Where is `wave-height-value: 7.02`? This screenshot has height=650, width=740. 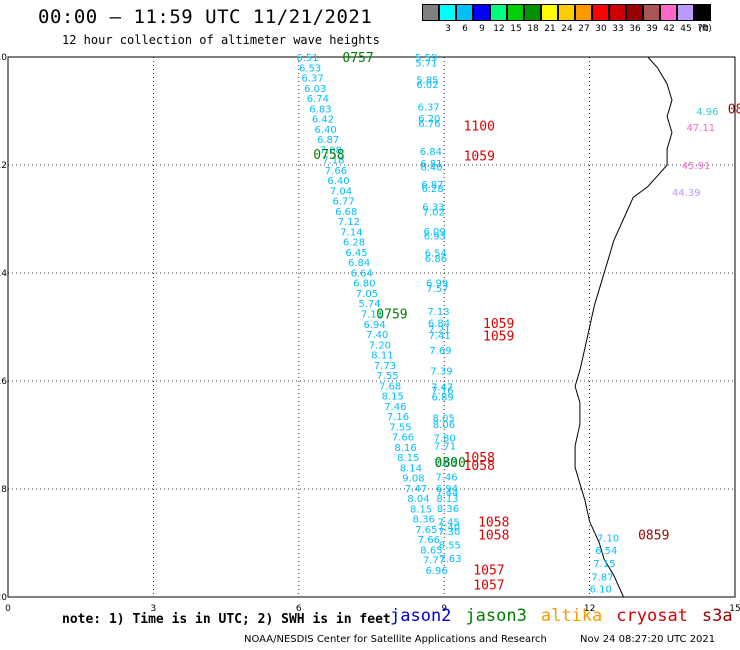
wave-height-value: 7.02 is located at coordinates (434, 212).